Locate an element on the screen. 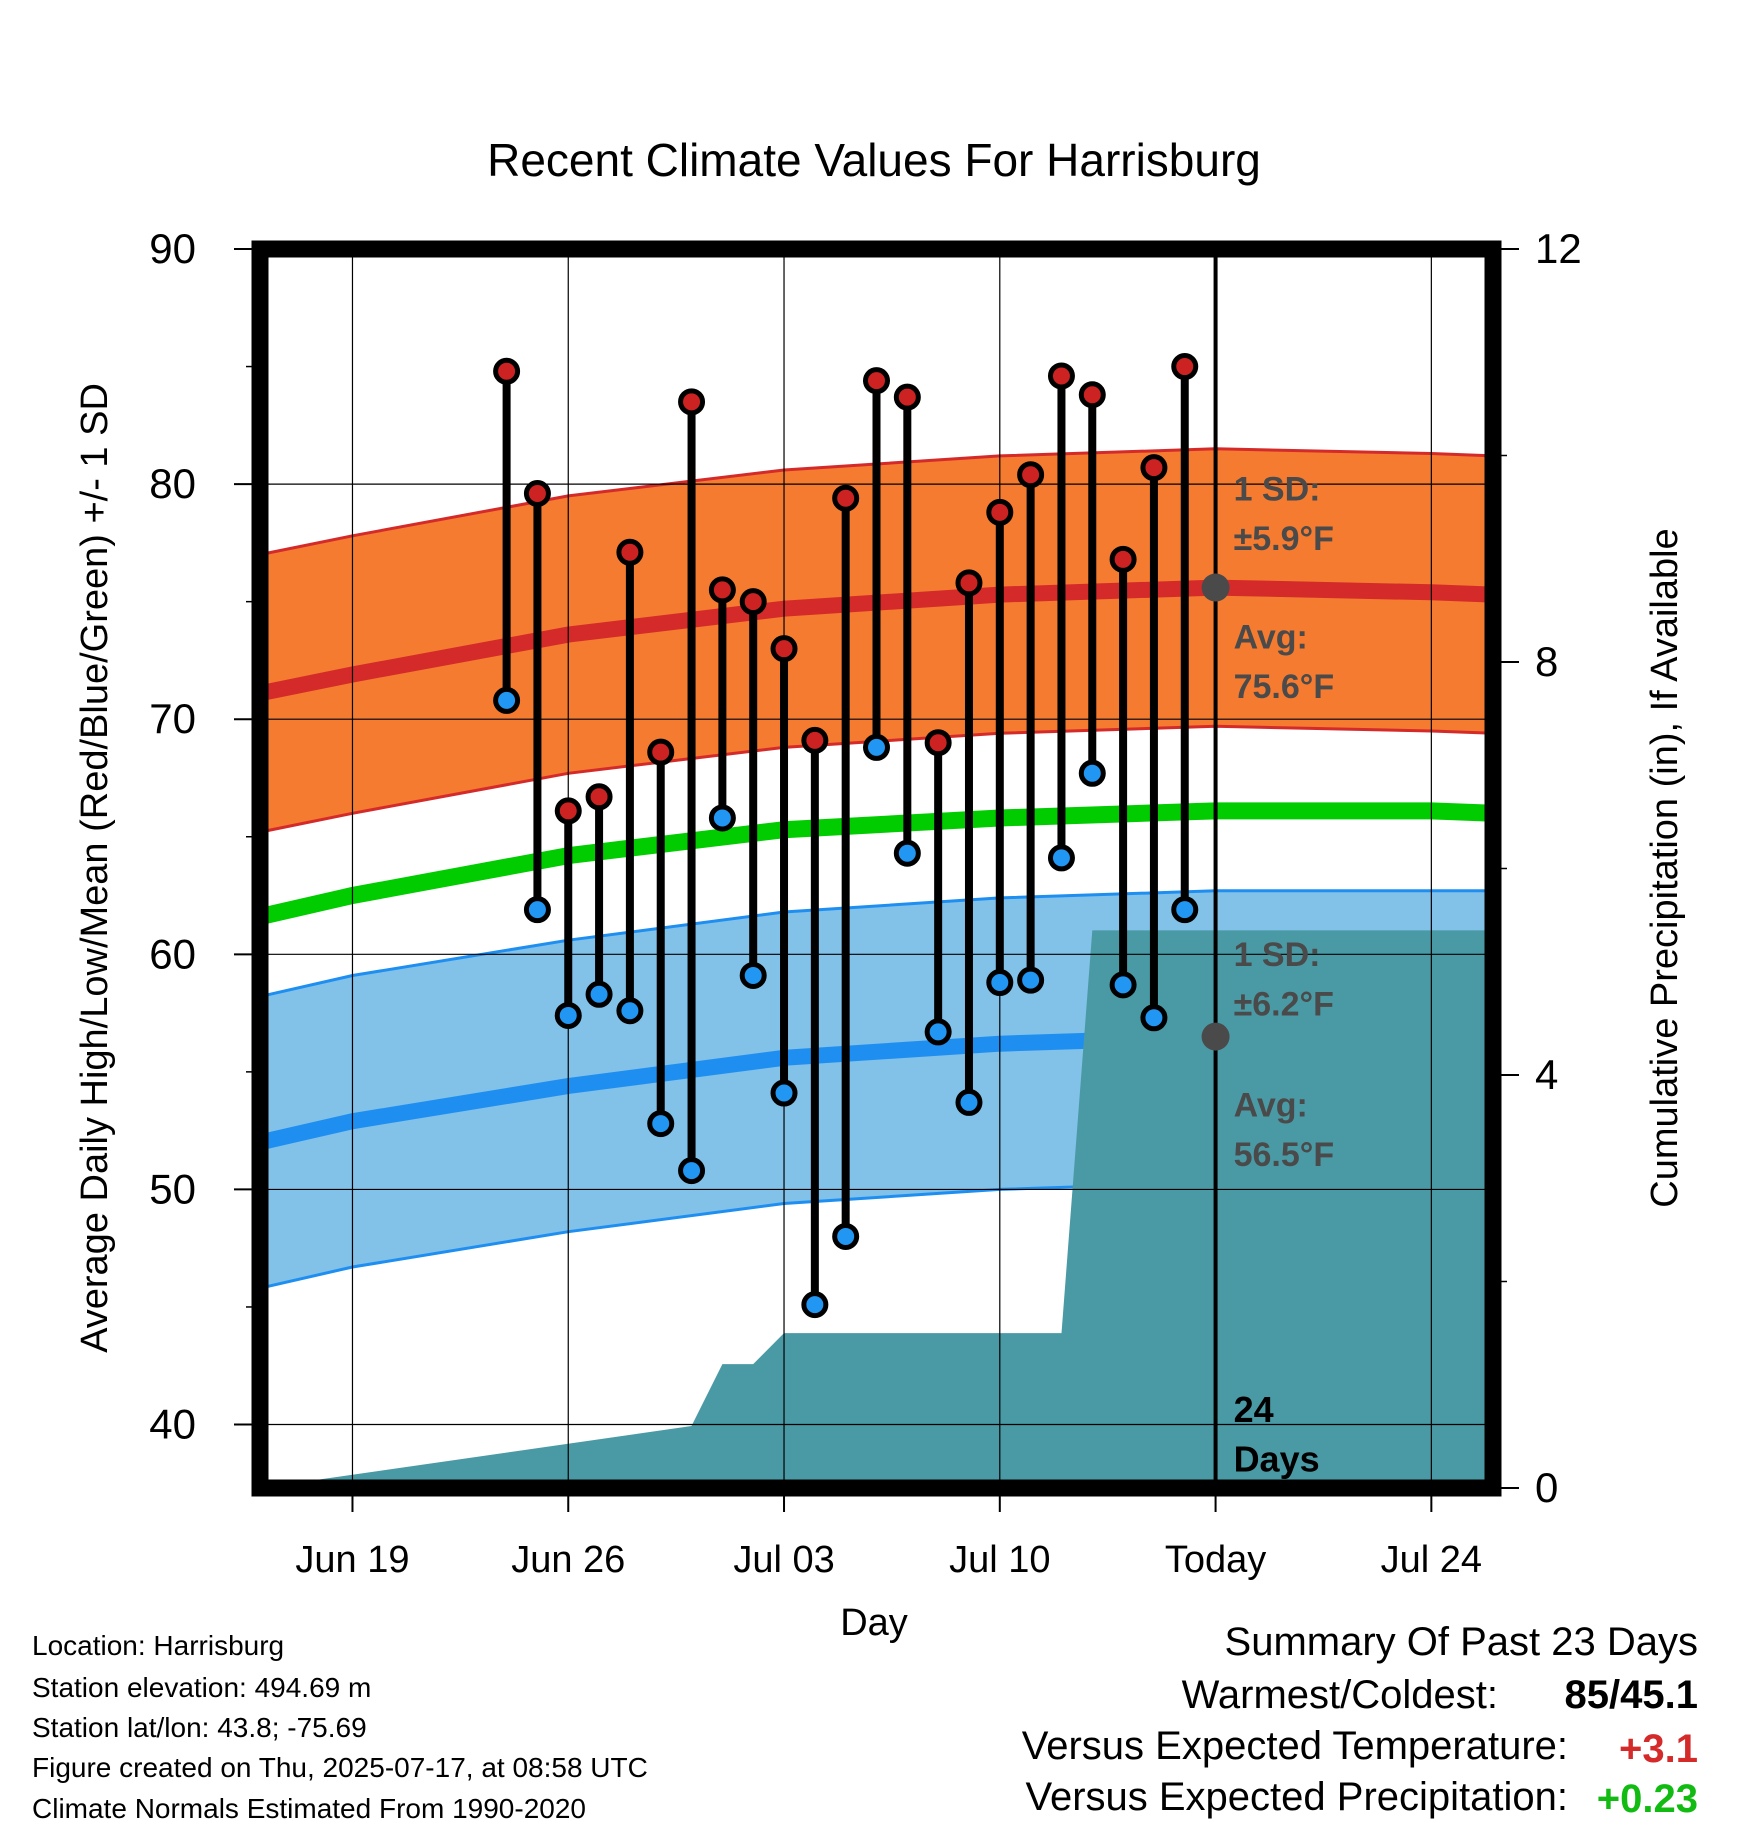  x-tick-label: Jul 24 is located at coordinates (1431, 1560).